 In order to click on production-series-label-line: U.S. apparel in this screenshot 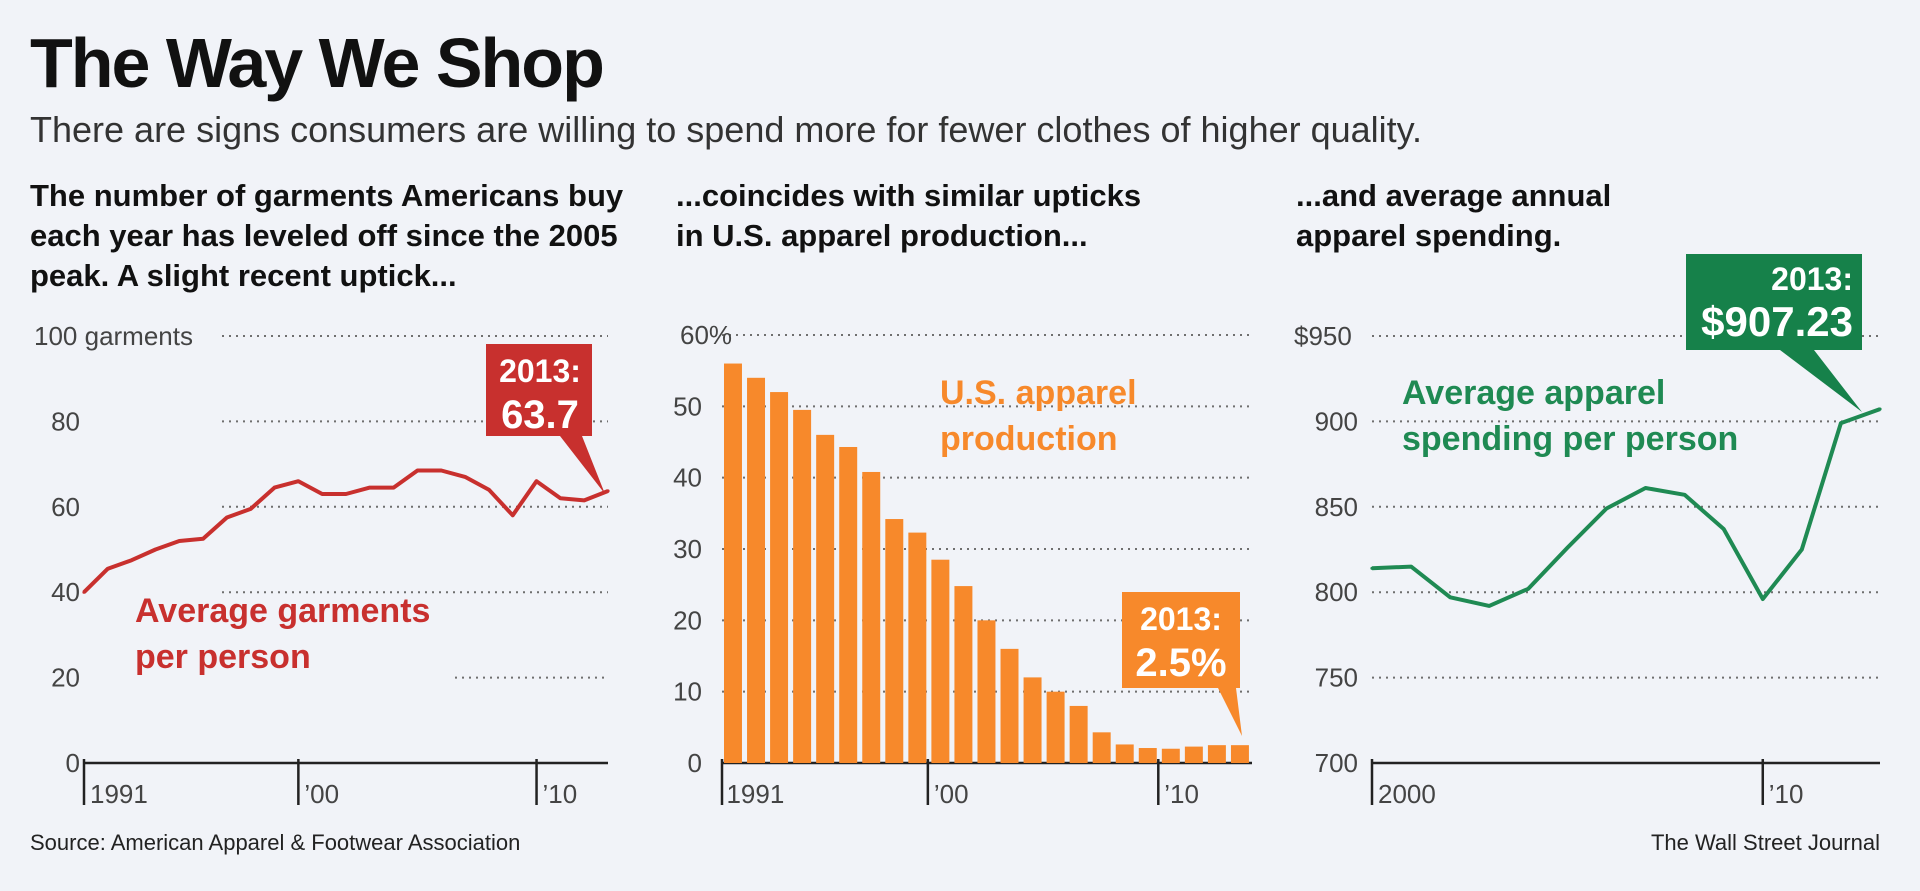, I will do `click(1038, 393)`.